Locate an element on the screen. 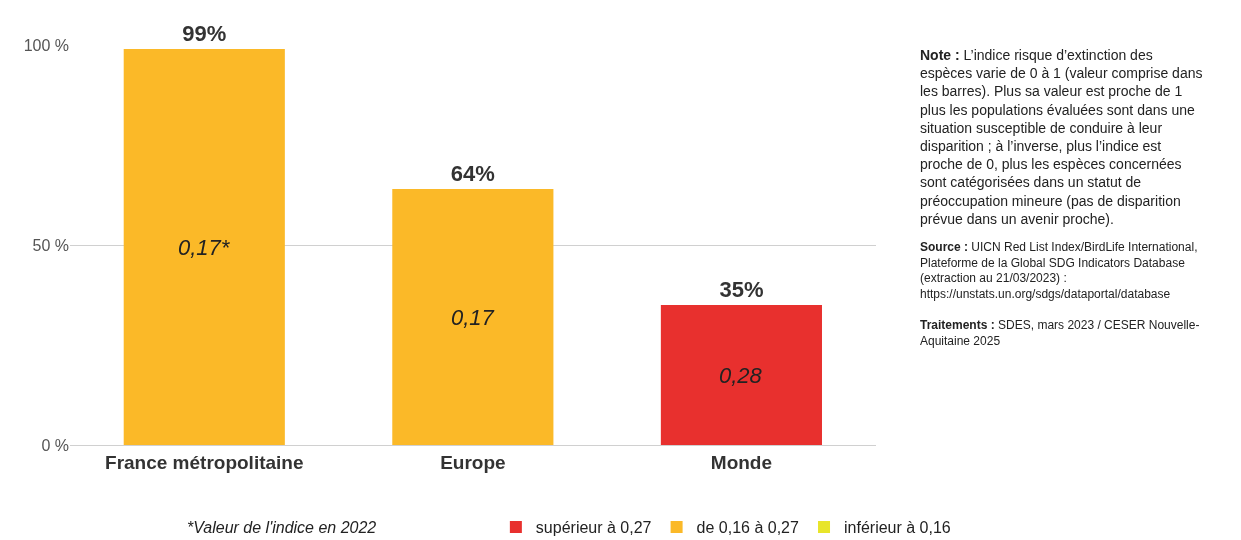 This screenshot has width=1241, height=540. data-label: 64% is located at coordinates (472, 173).